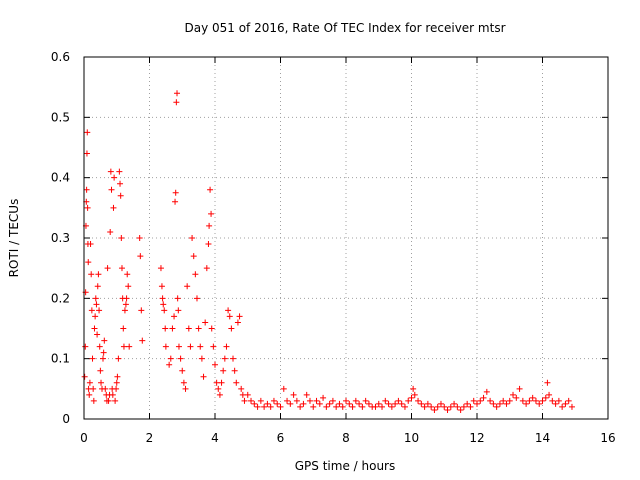 This screenshot has width=640, height=480. I want to click on x-tick-label: 0, so click(84, 438).